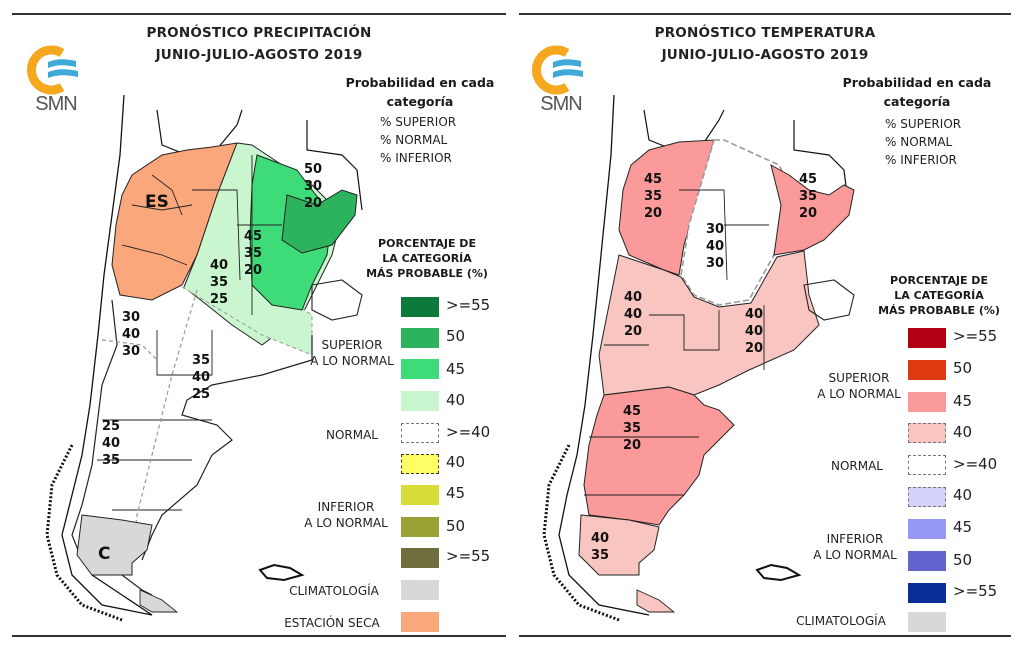 This screenshot has width=1024, height=652. I want to click on label-litoral-sup: 45, so click(253, 236).